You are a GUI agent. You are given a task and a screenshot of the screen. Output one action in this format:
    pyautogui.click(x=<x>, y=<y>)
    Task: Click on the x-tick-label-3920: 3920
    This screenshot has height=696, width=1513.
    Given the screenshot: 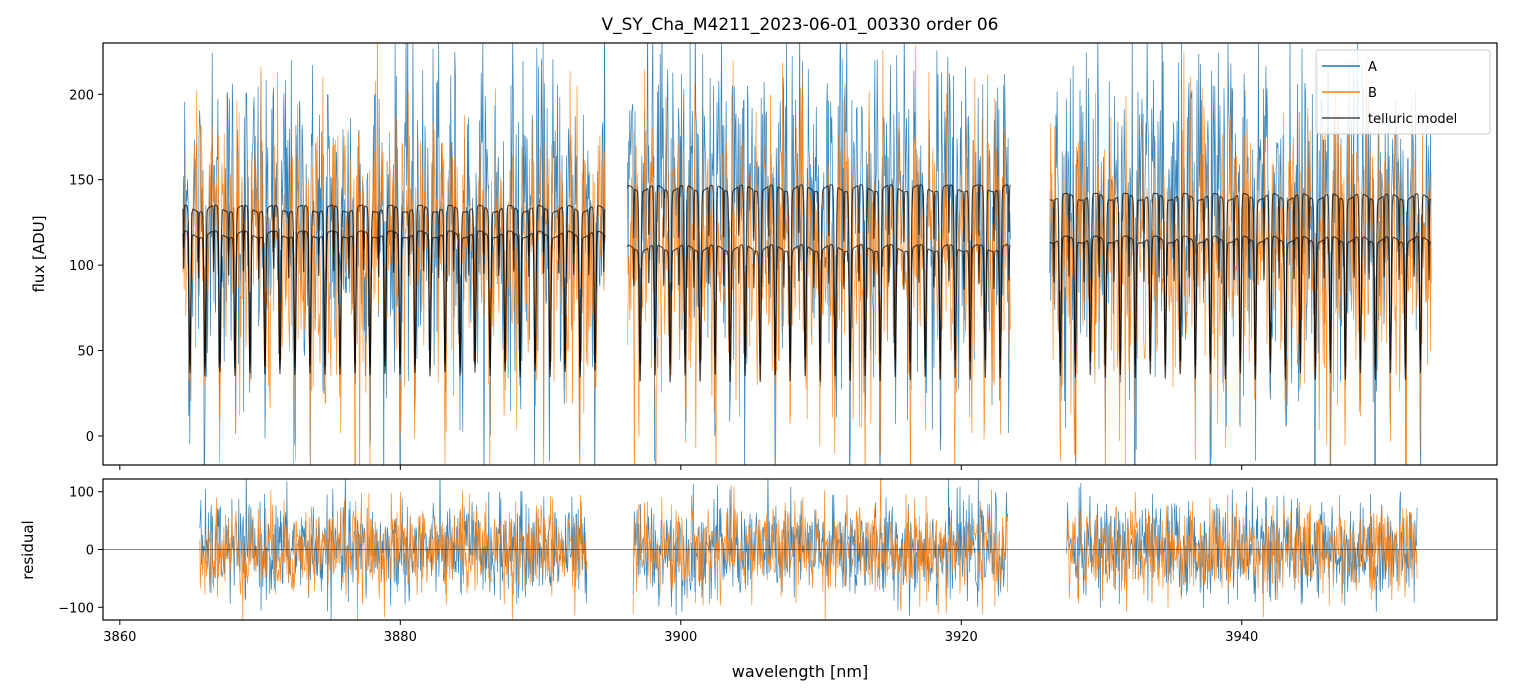 What is the action you would take?
    pyautogui.click(x=961, y=637)
    